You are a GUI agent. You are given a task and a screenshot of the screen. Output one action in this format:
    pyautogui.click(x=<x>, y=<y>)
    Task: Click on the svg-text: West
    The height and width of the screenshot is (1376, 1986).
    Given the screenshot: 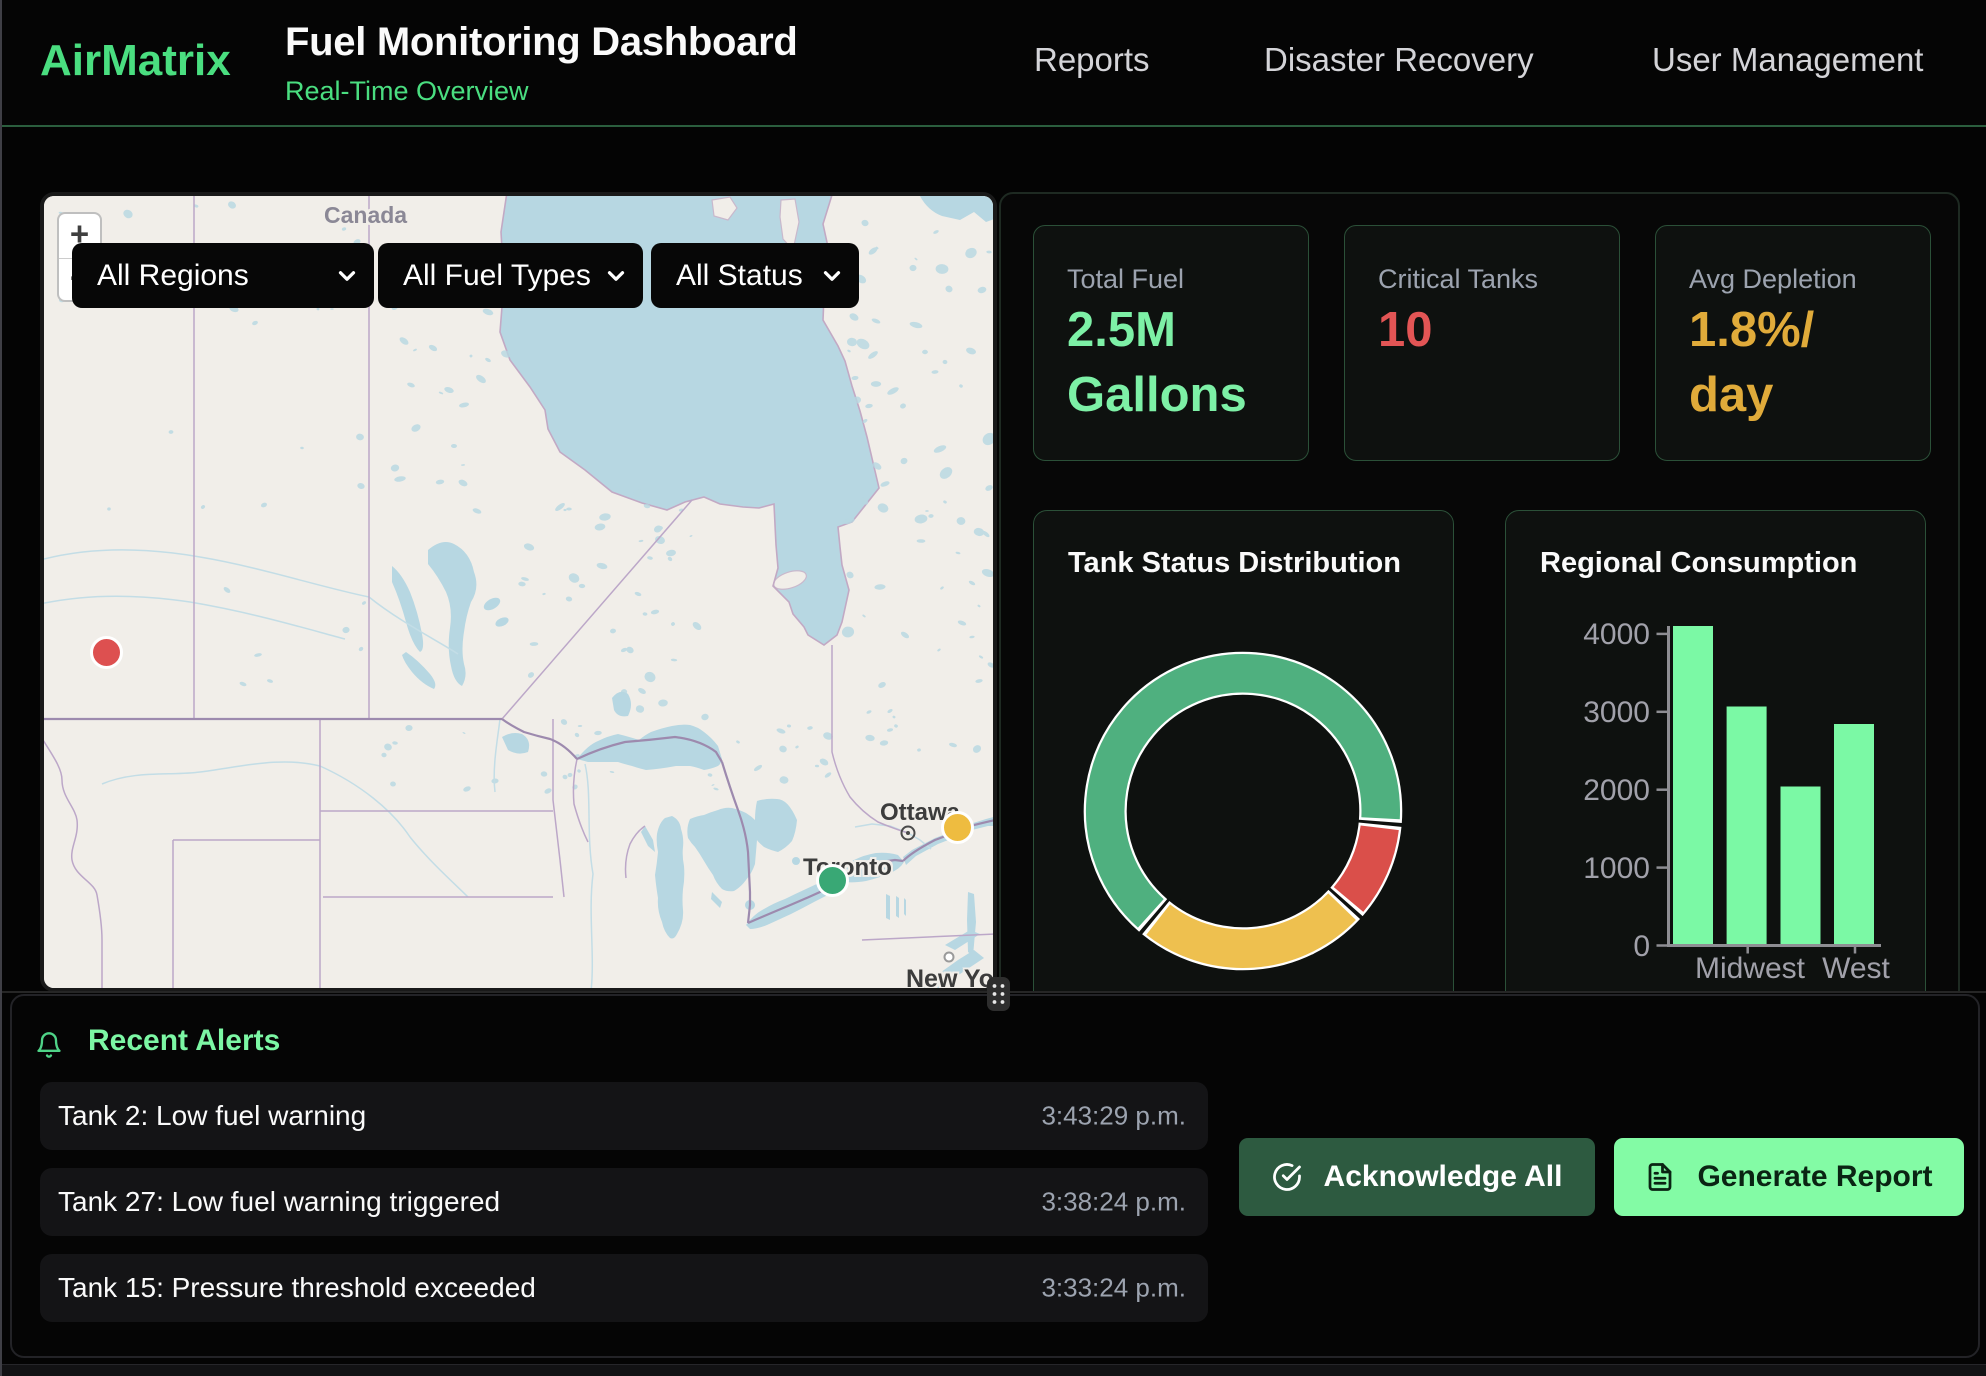 What is the action you would take?
    pyautogui.click(x=1856, y=968)
    